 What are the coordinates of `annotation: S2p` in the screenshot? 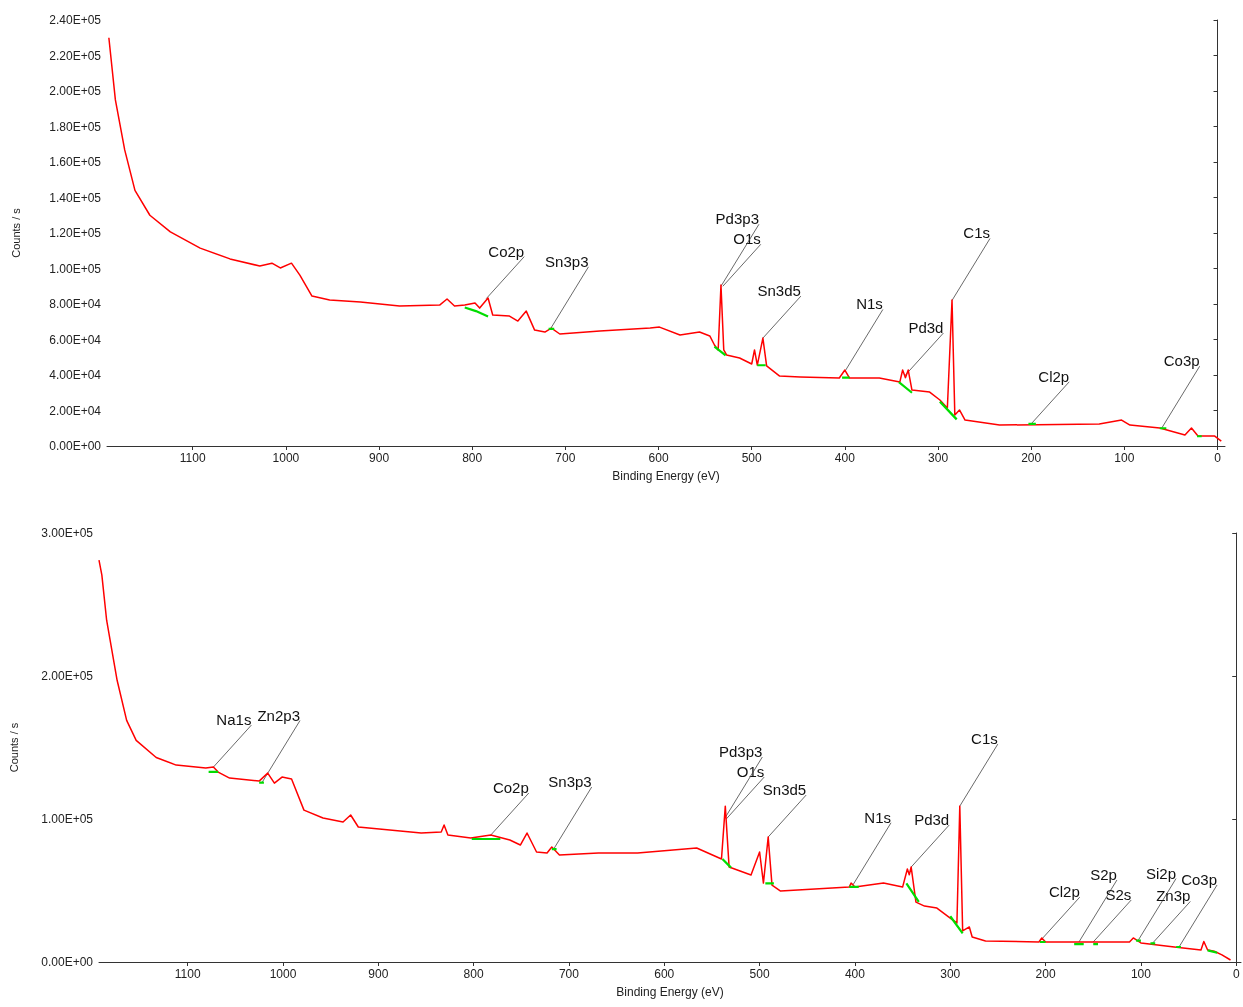 It's located at (1103, 874).